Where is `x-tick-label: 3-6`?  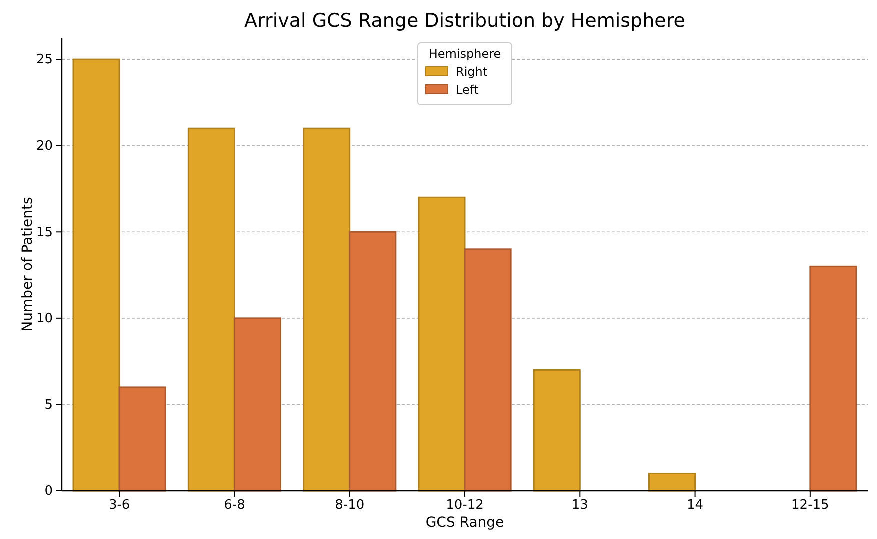
x-tick-label: 3-6 is located at coordinates (119, 506).